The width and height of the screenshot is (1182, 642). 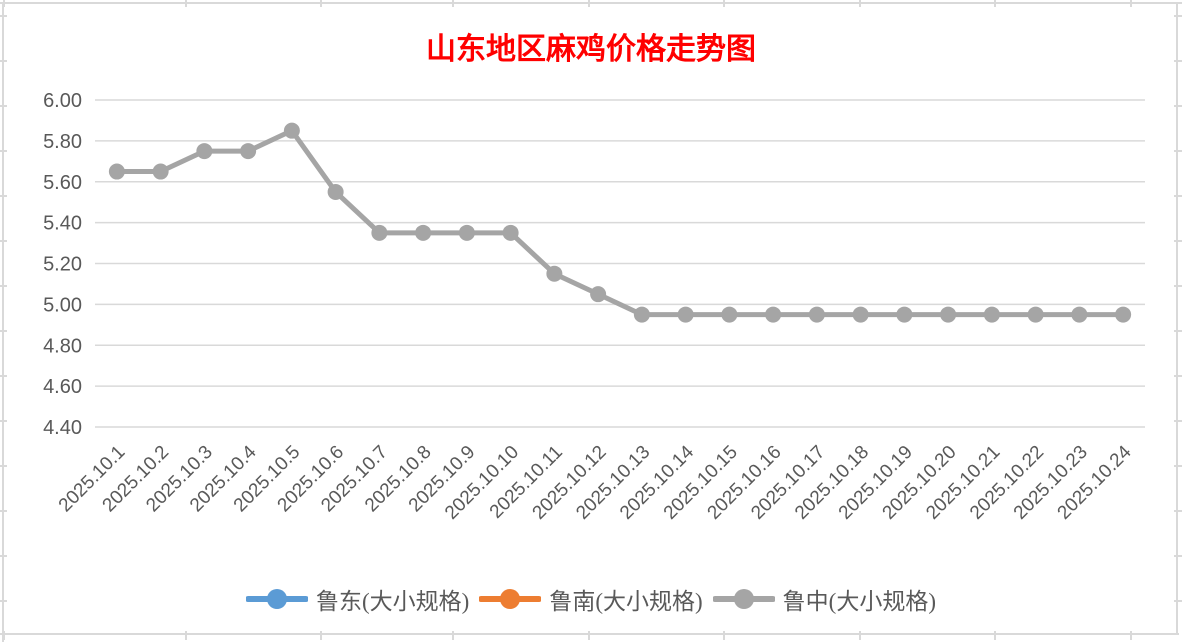 I want to click on legend-item: 鲁南(大小规格), so click(x=591, y=599).